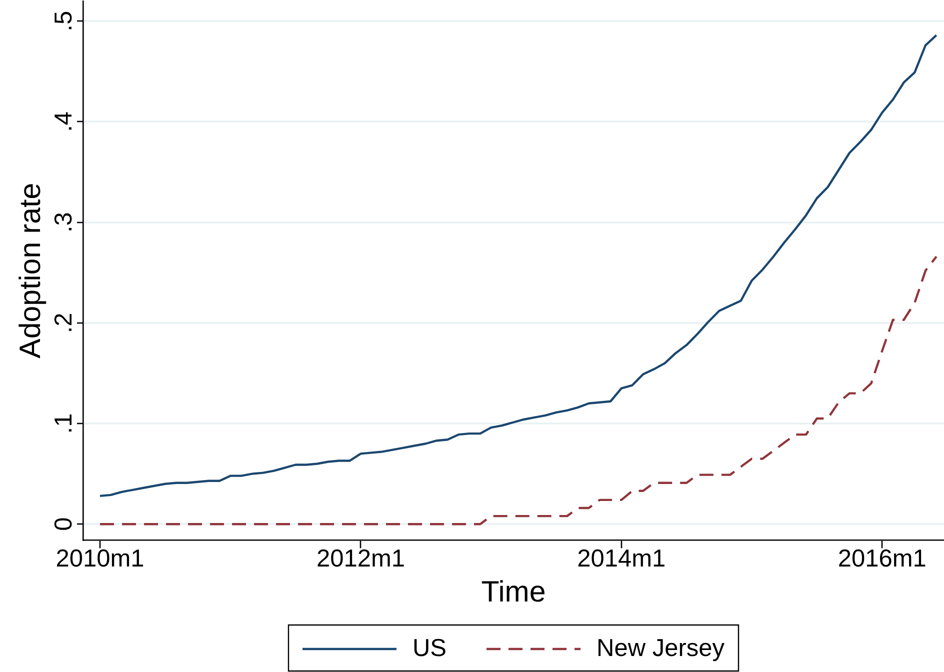 The image size is (944, 672). Describe the element at coordinates (513, 591) in the screenshot. I see `x-axis-title: Time` at that location.